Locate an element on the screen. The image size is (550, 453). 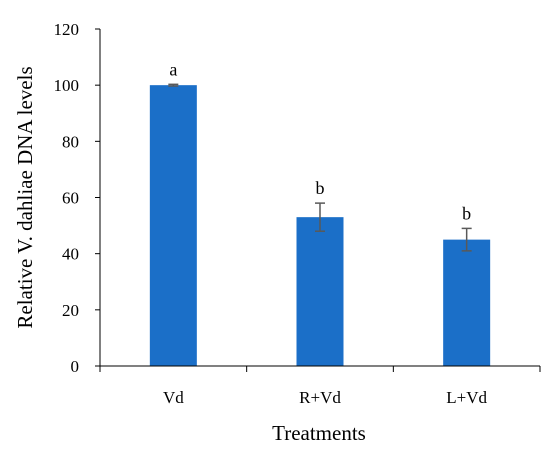
y-tick-label: 100 is located at coordinates (67, 85).